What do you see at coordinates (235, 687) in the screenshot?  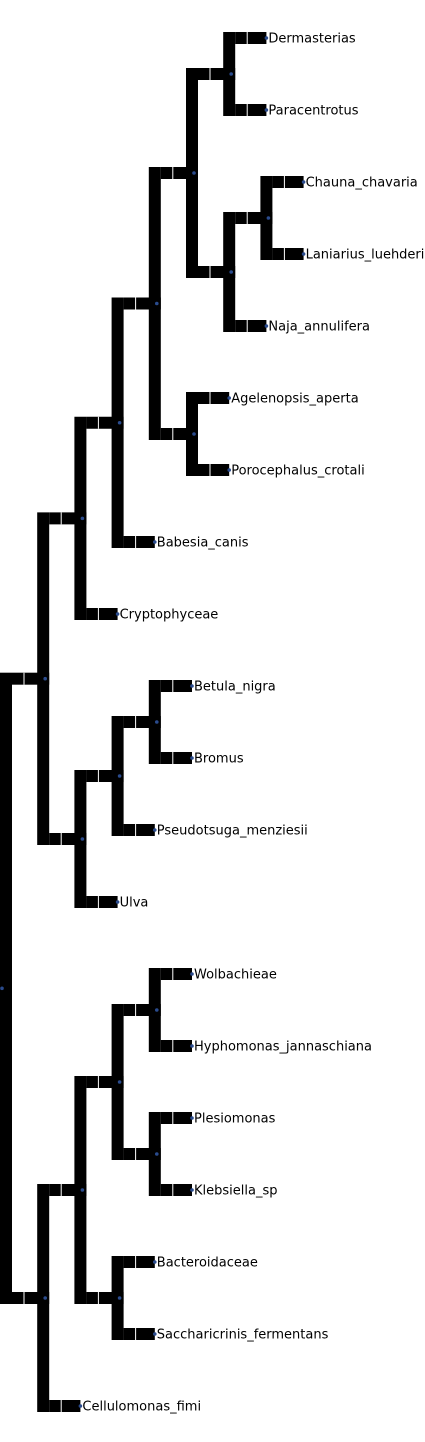 I see `tip-label: Betula_nigra` at bounding box center [235, 687].